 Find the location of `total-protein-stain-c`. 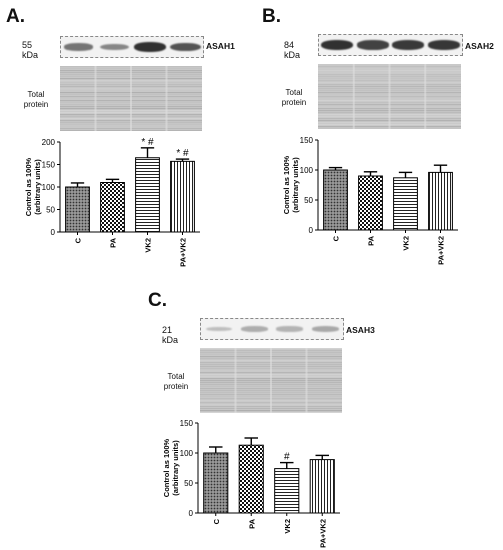

total-protein-stain-c is located at coordinates (271, 380).